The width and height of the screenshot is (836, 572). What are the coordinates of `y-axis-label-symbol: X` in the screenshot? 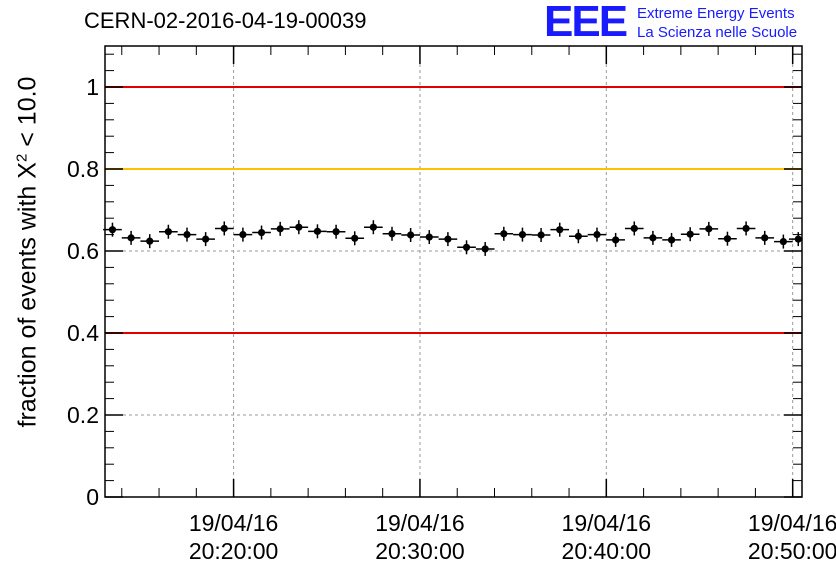 It's located at (27, 170).